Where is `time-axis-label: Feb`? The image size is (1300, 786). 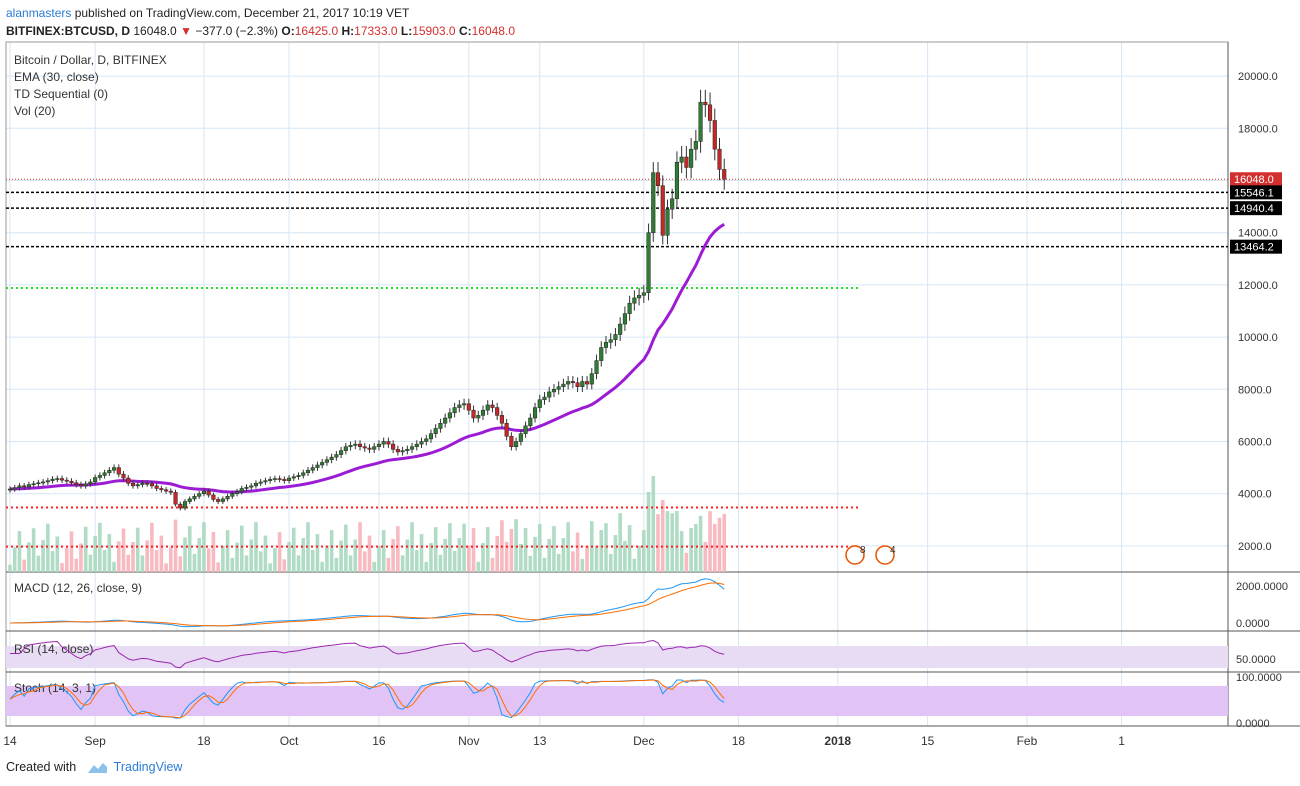
time-axis-label: Feb is located at coordinates (1027, 741).